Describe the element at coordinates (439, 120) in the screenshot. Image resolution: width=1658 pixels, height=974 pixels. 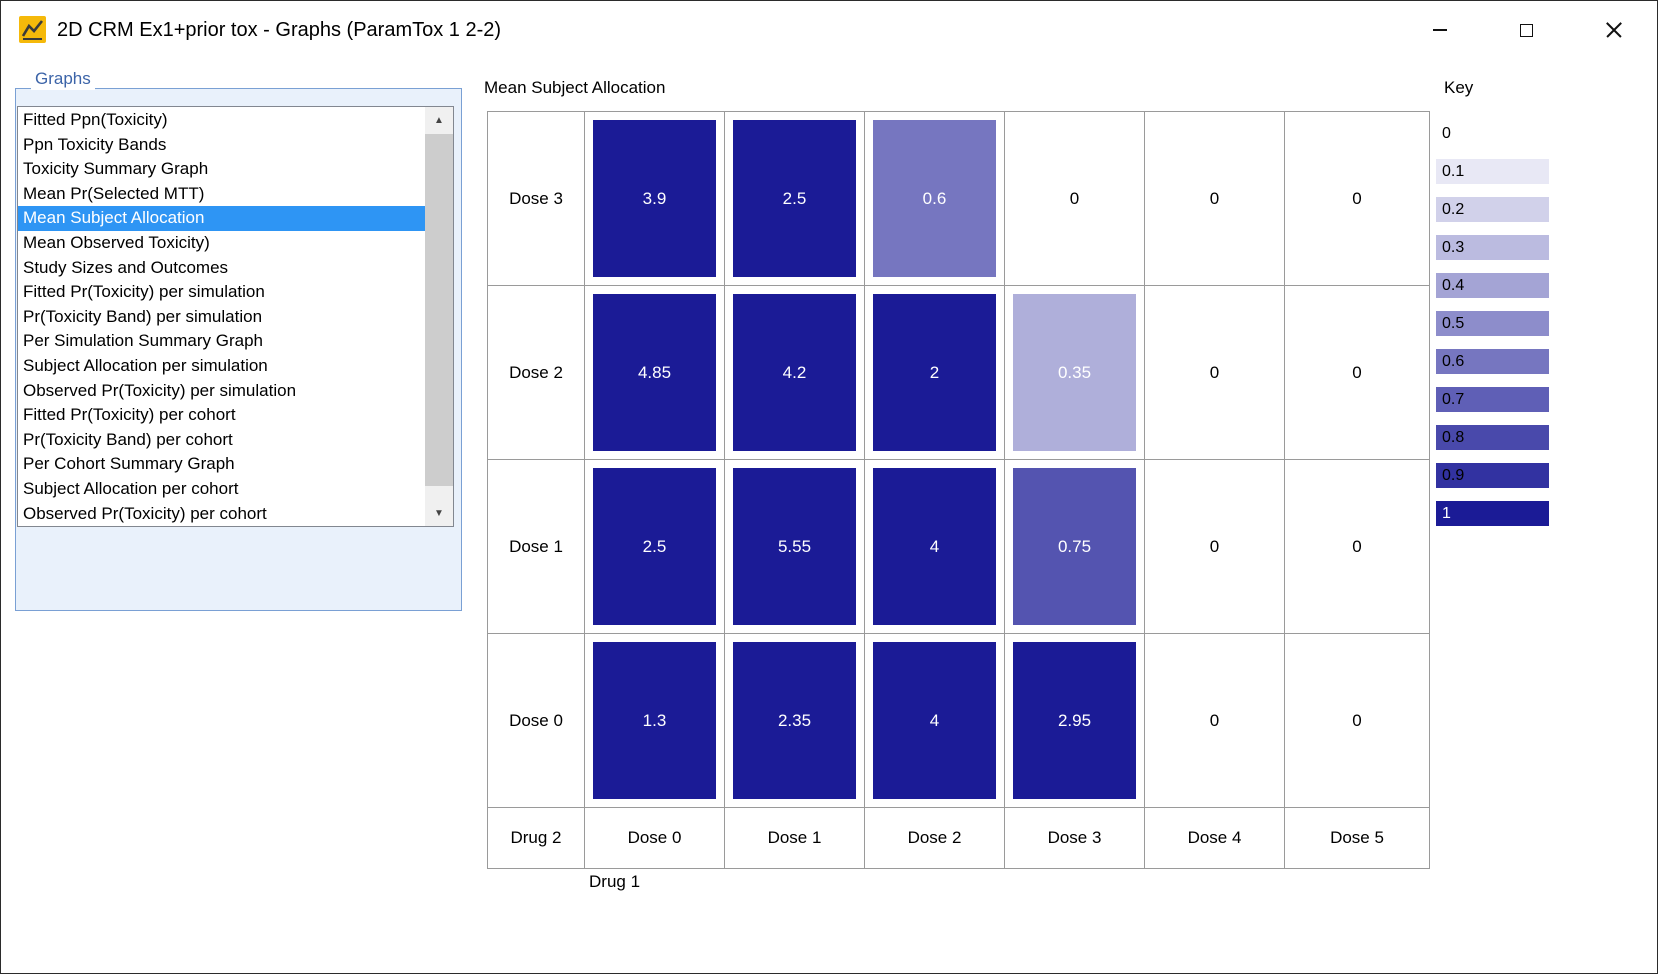
I see `scrollbar-up-icon: ▲` at that location.